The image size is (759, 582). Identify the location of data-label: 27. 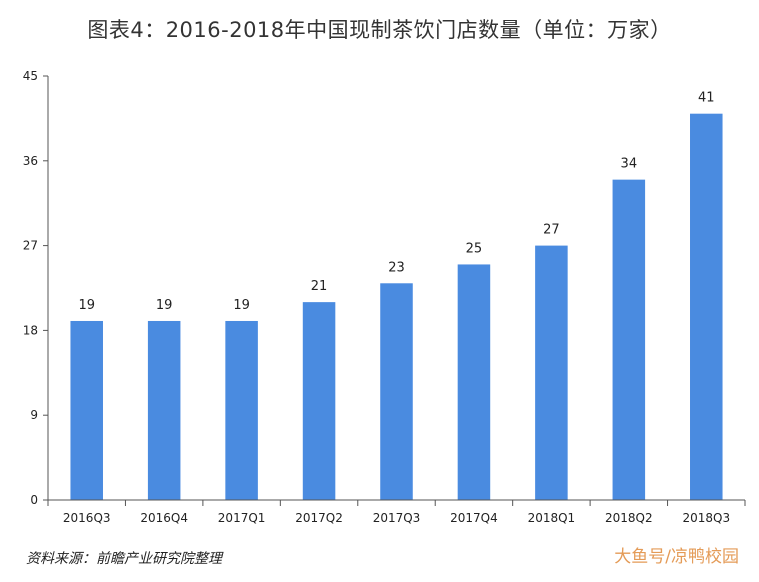
(551, 230).